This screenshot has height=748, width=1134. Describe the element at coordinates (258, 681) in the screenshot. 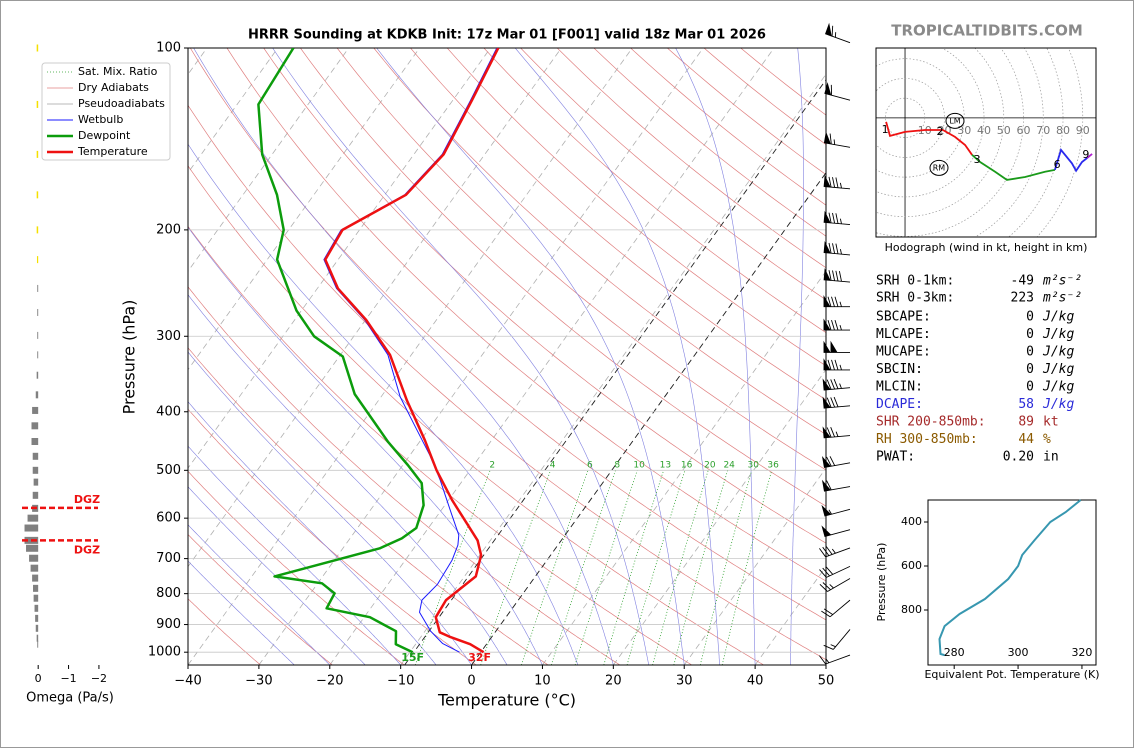

I see `x-tick-label: −30` at that location.